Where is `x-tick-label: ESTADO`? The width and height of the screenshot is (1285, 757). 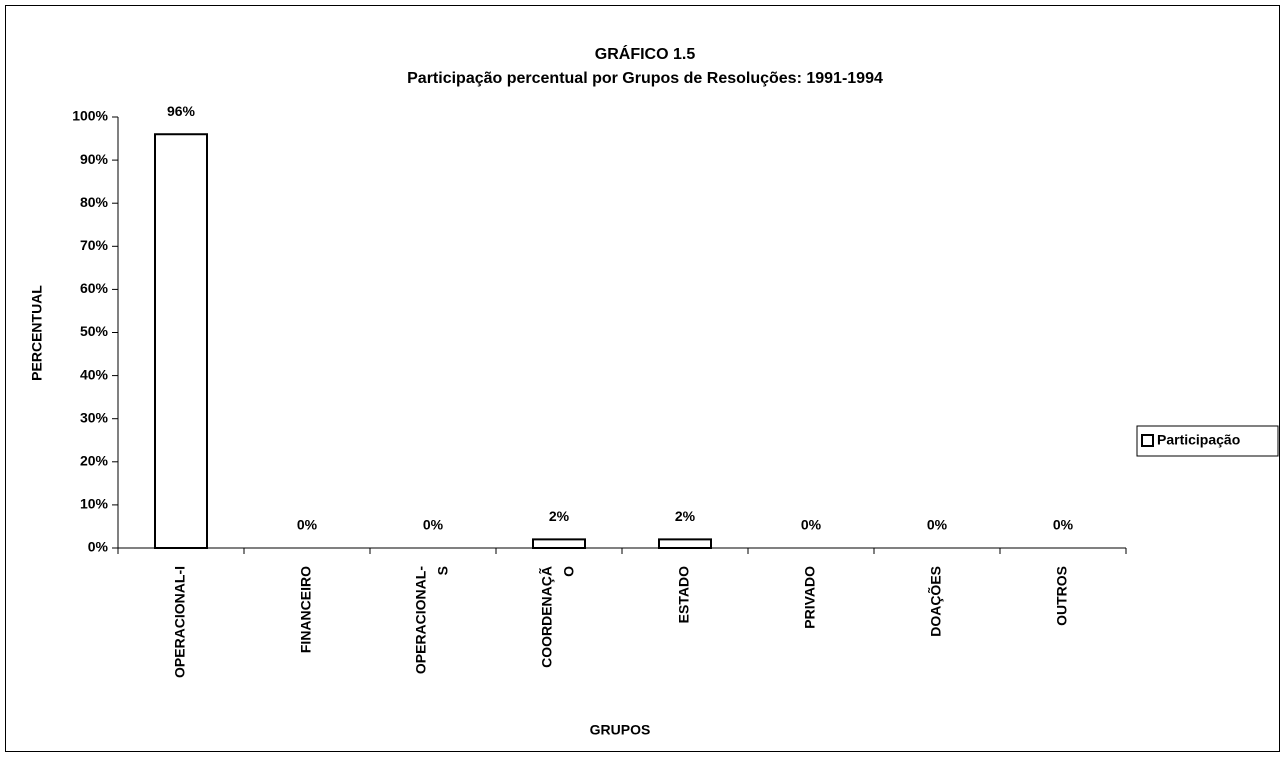 x-tick-label: ESTADO is located at coordinates (684, 594).